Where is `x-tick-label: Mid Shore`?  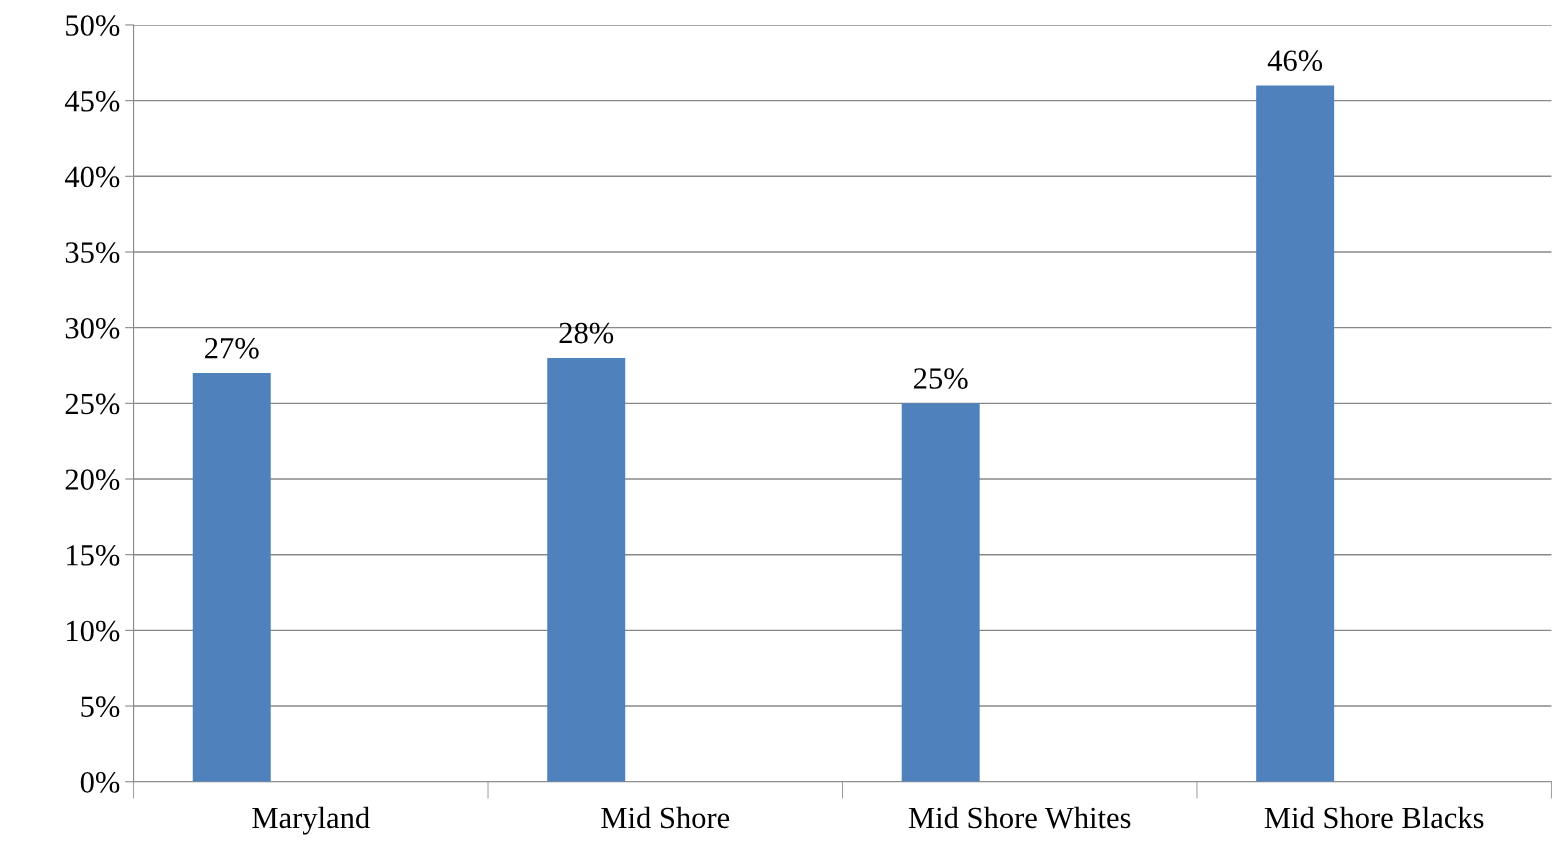 x-tick-label: Mid Shore is located at coordinates (665, 817).